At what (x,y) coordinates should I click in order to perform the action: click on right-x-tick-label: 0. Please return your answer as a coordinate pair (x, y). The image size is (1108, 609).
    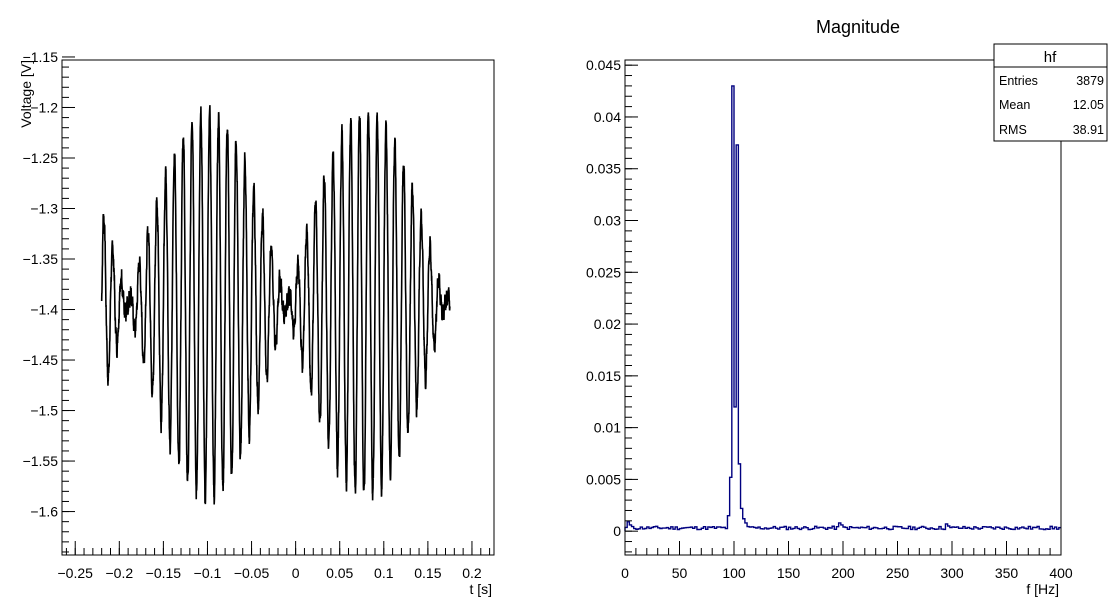
    Looking at the image, I should click on (625, 573).